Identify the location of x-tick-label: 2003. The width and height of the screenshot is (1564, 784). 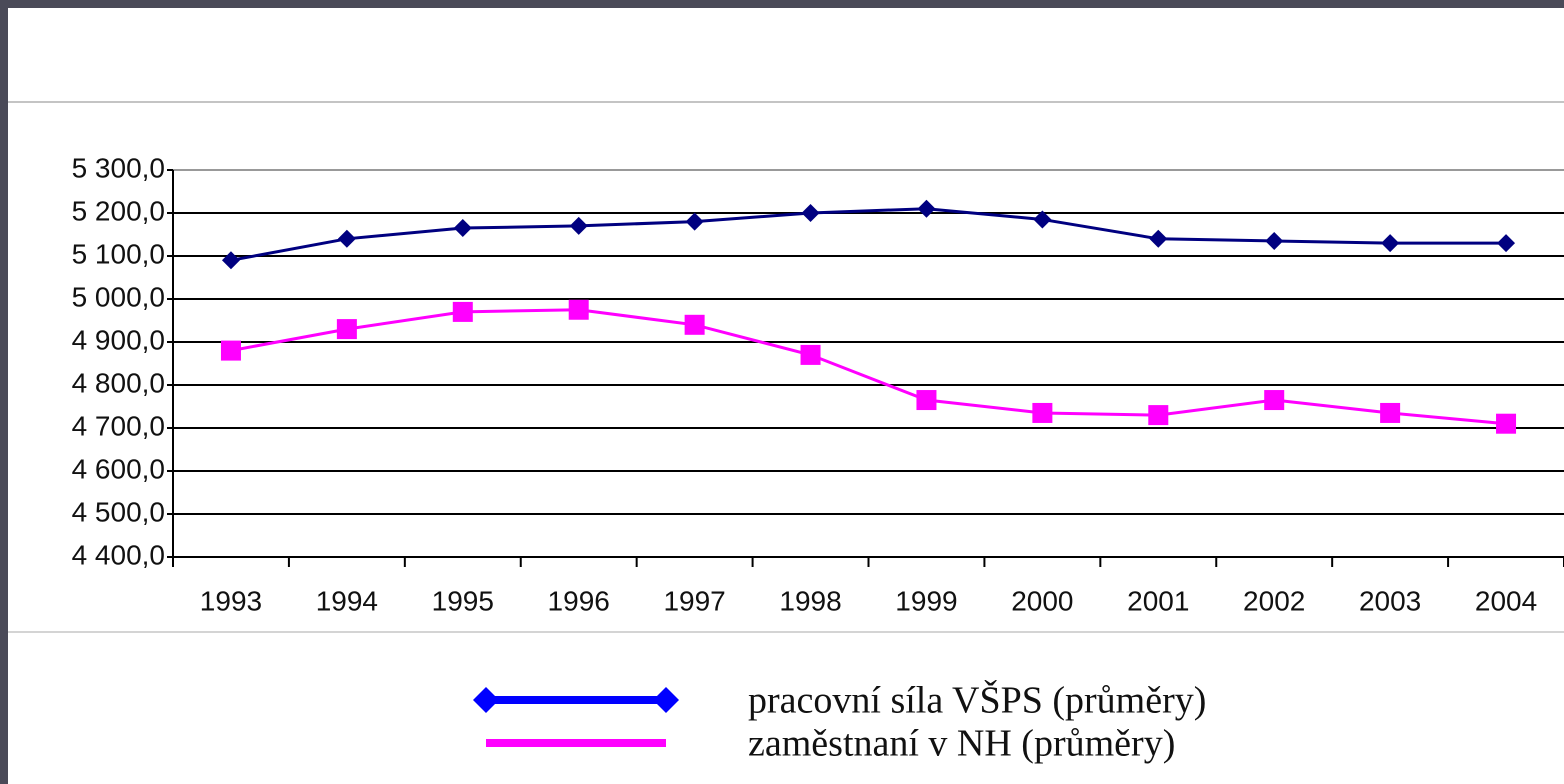
(1390, 600).